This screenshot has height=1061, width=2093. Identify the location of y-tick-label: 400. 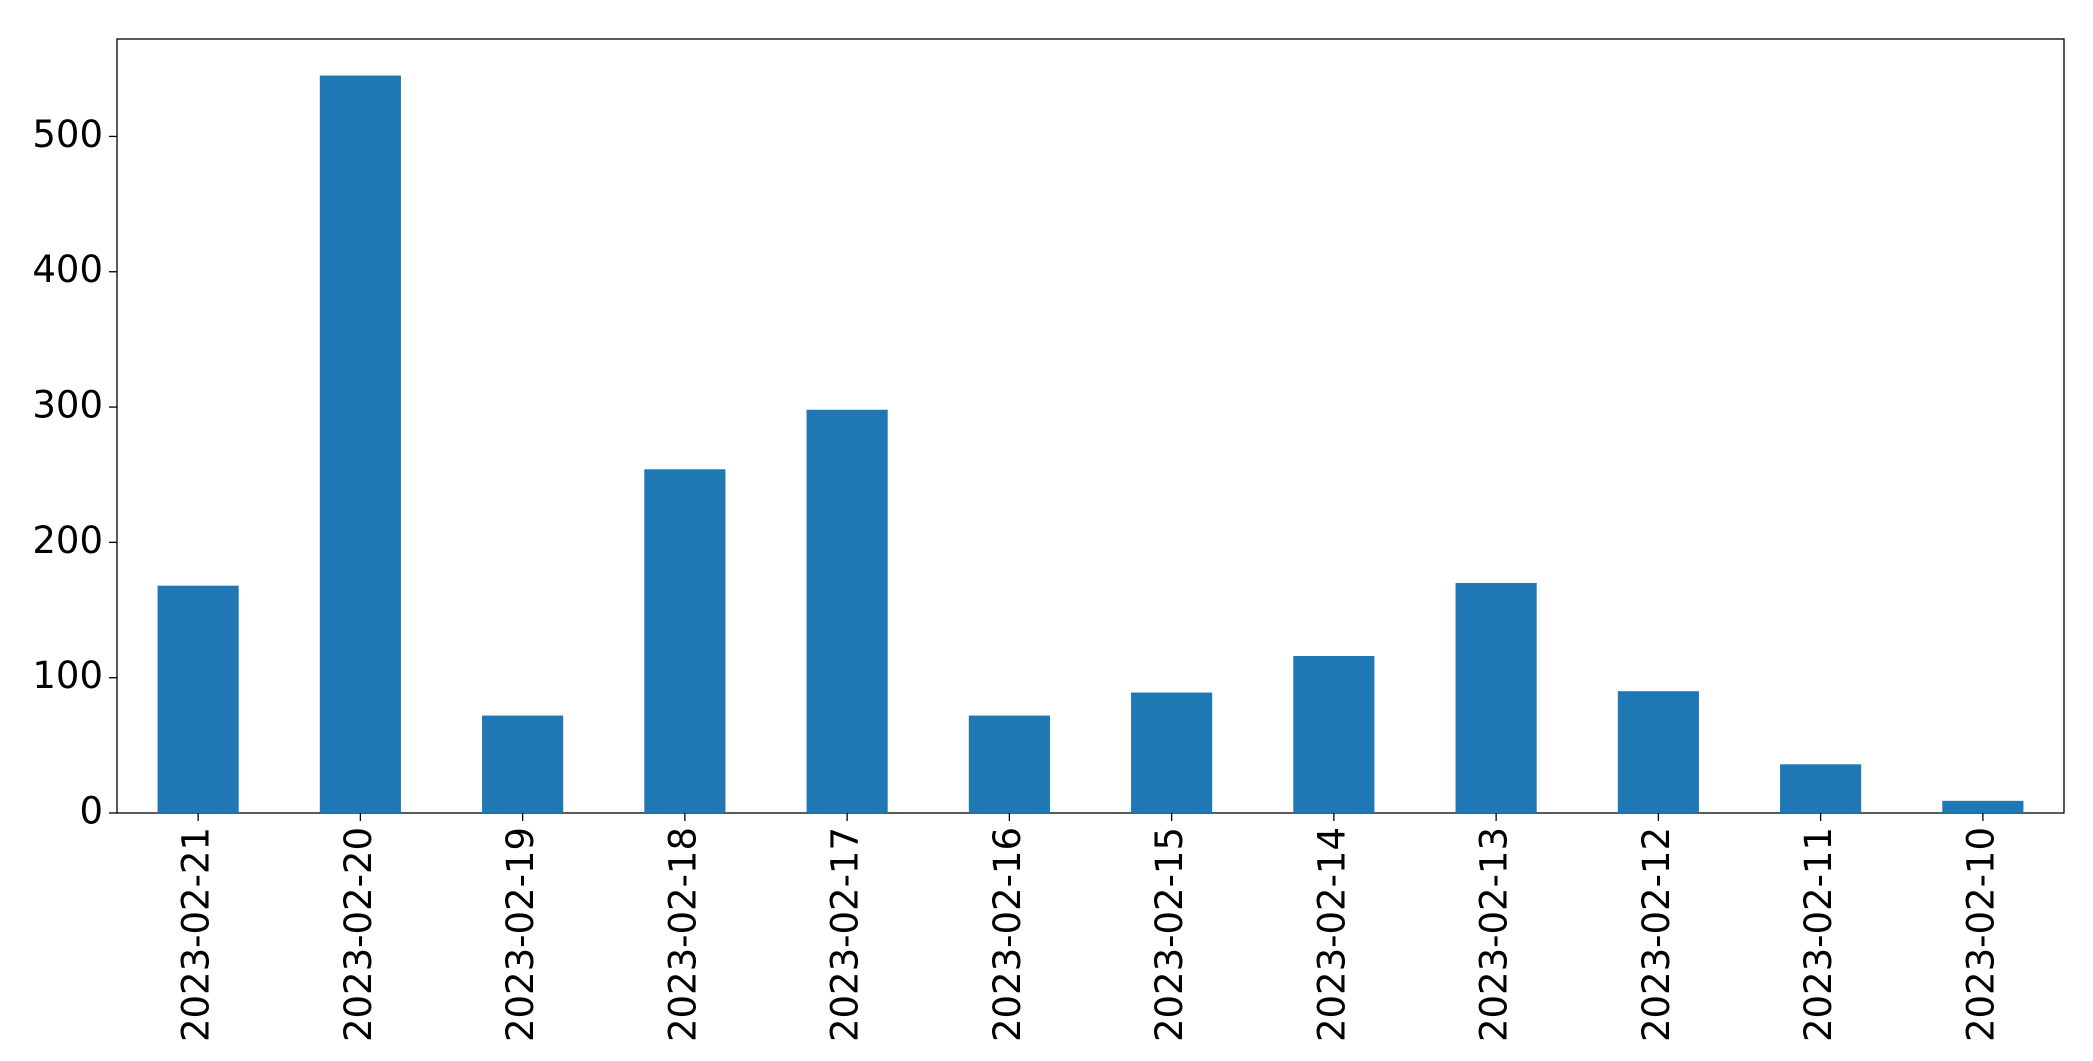
(67, 269).